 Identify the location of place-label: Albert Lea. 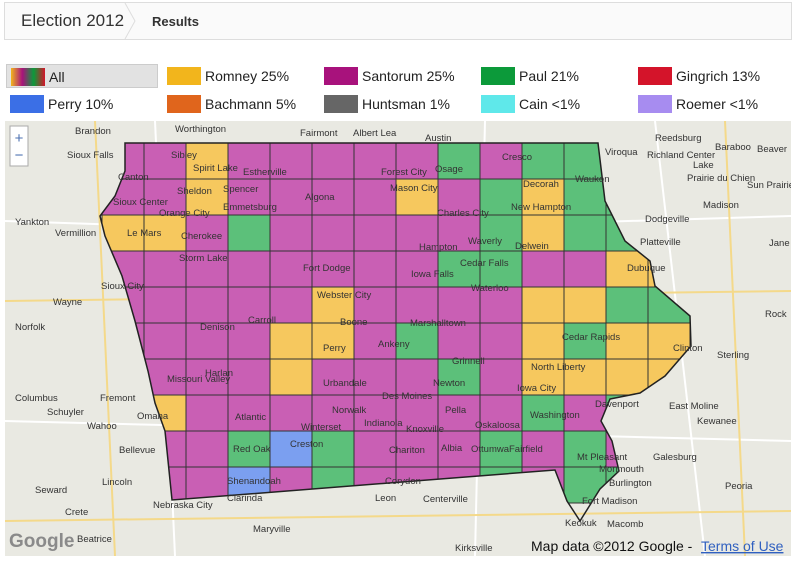
(375, 133).